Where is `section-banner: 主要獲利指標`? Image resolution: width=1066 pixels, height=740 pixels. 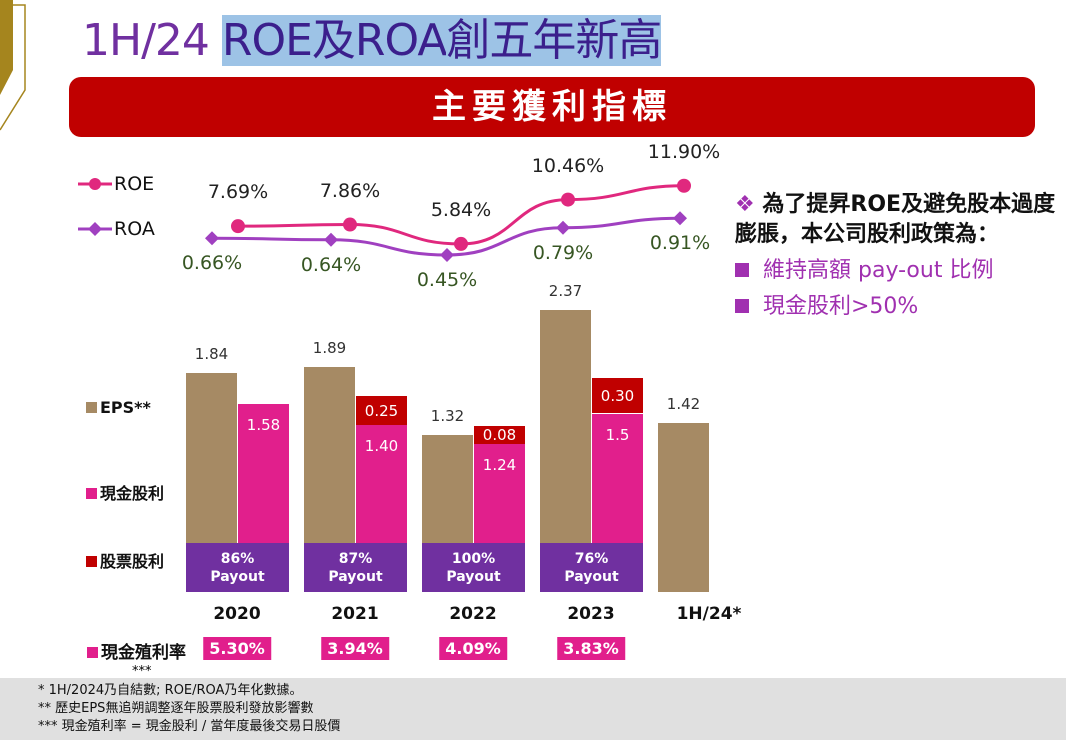 section-banner: 主要獲利指標 is located at coordinates (552, 107).